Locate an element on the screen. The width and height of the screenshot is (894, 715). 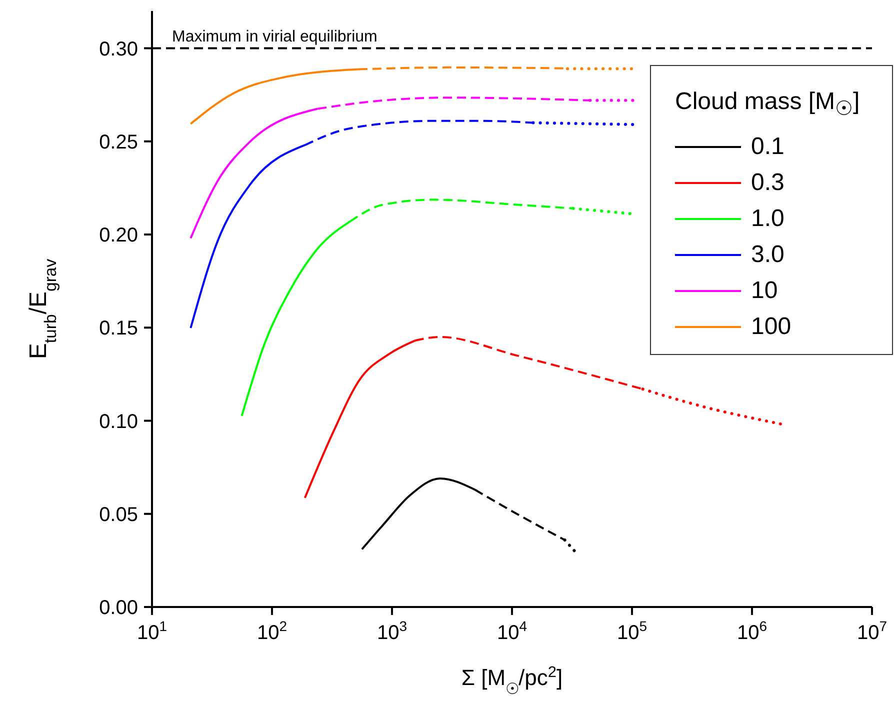
y-tick-label: 0.00 is located at coordinates (118, 608).